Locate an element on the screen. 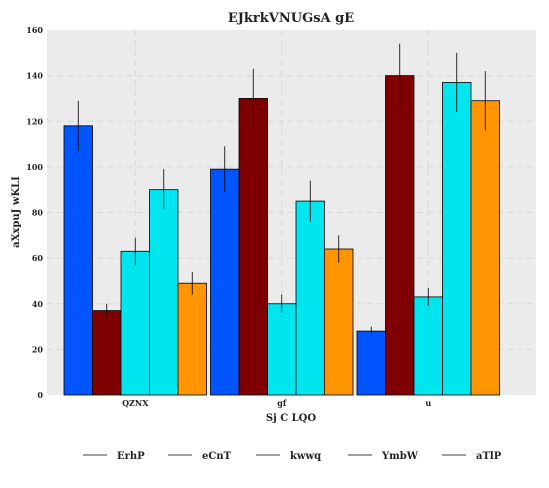 This screenshot has height=488, width=549. y-tick-label: 0 is located at coordinates (40, 395).